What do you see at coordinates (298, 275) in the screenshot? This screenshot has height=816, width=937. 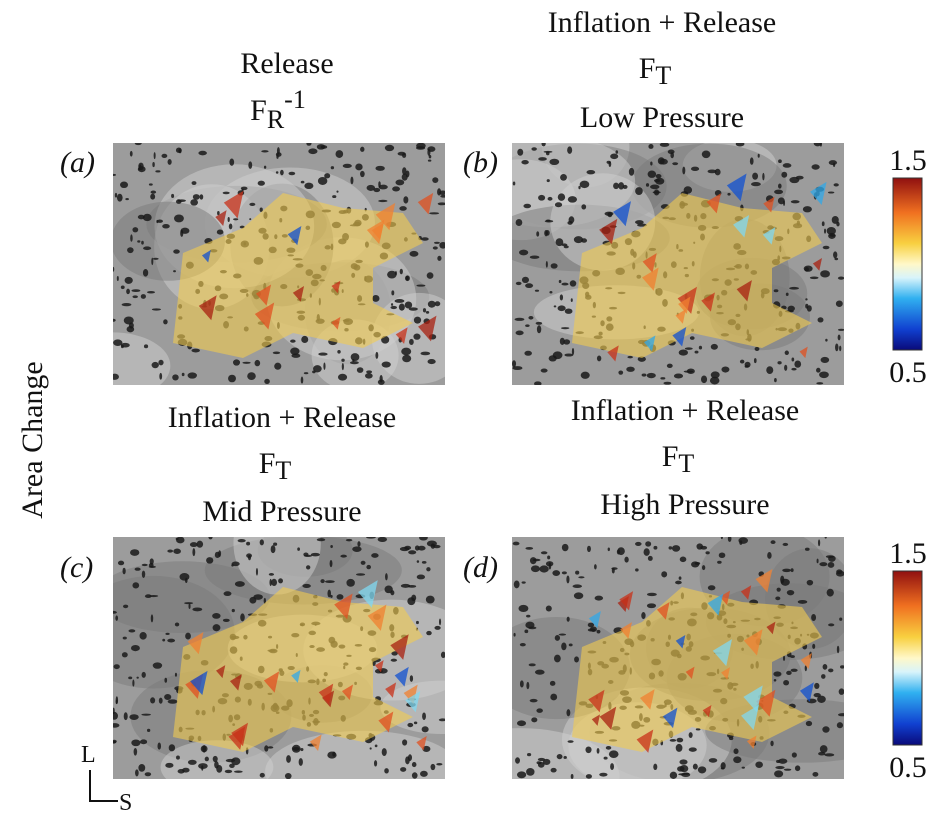 I see `overlay` at bounding box center [298, 275].